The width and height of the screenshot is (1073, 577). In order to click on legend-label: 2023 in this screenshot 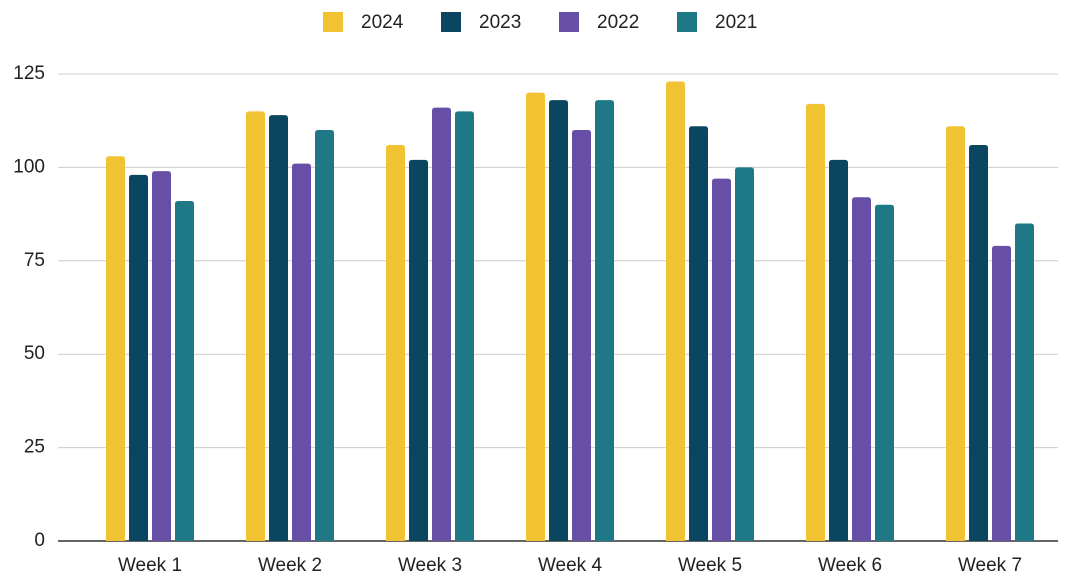, I will do `click(500, 22)`.